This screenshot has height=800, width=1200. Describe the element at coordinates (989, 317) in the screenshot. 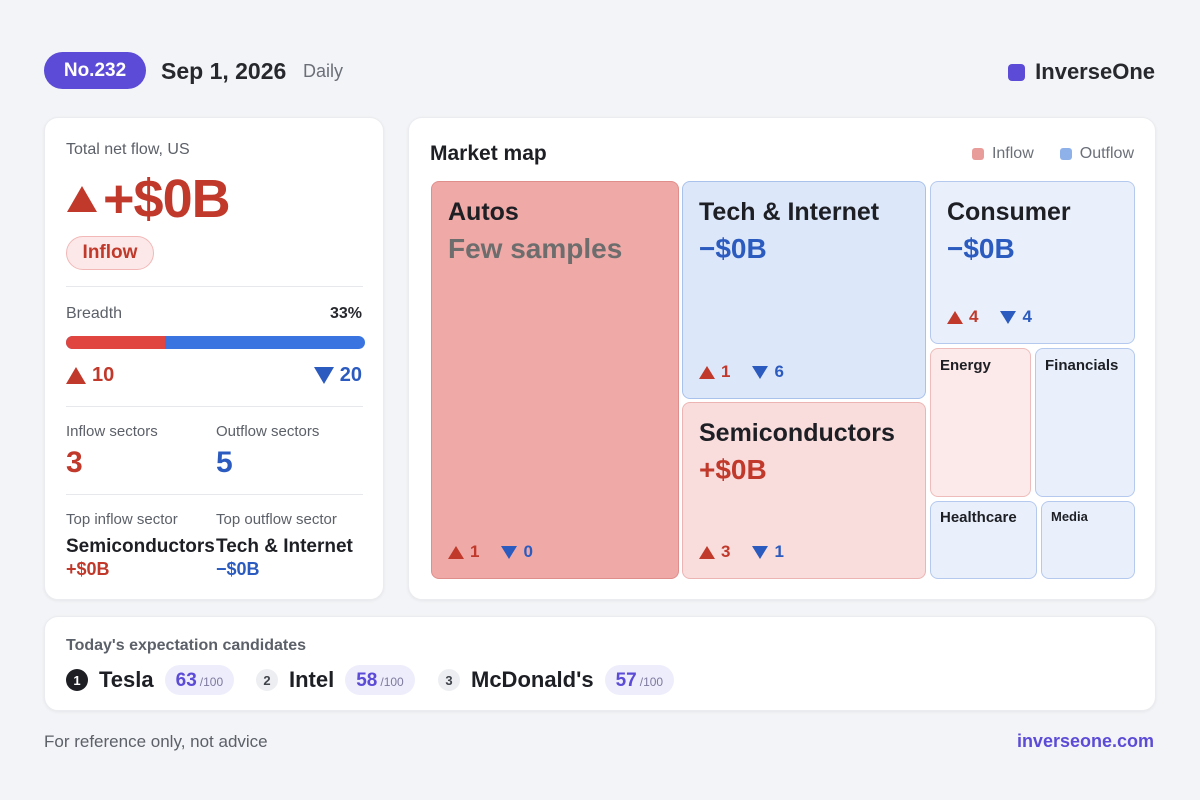

I see `tile-counts: 4 4` at that location.